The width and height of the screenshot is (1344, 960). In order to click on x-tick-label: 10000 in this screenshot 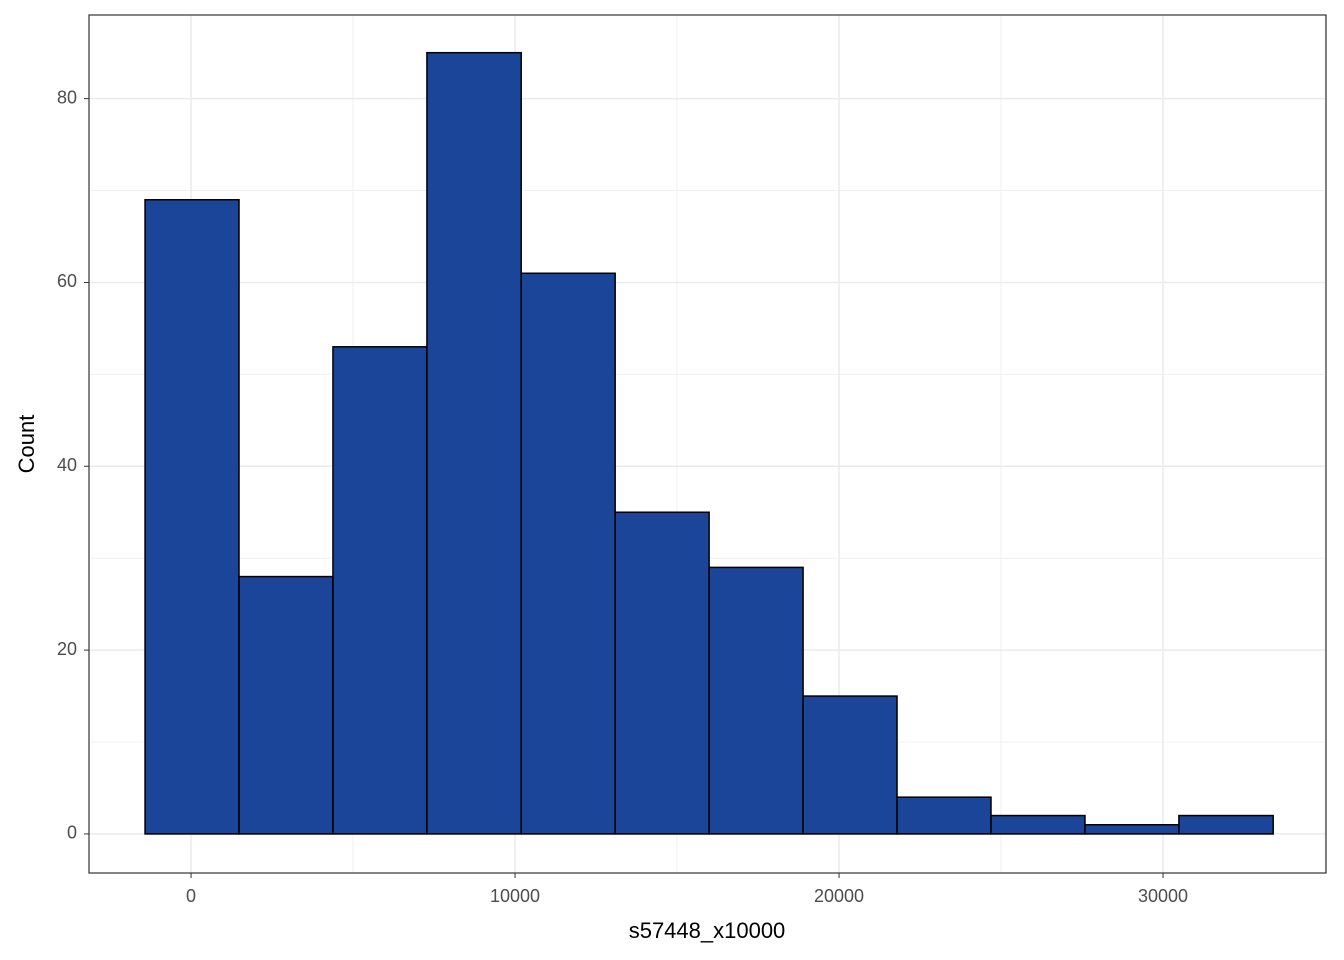, I will do `click(515, 896)`.